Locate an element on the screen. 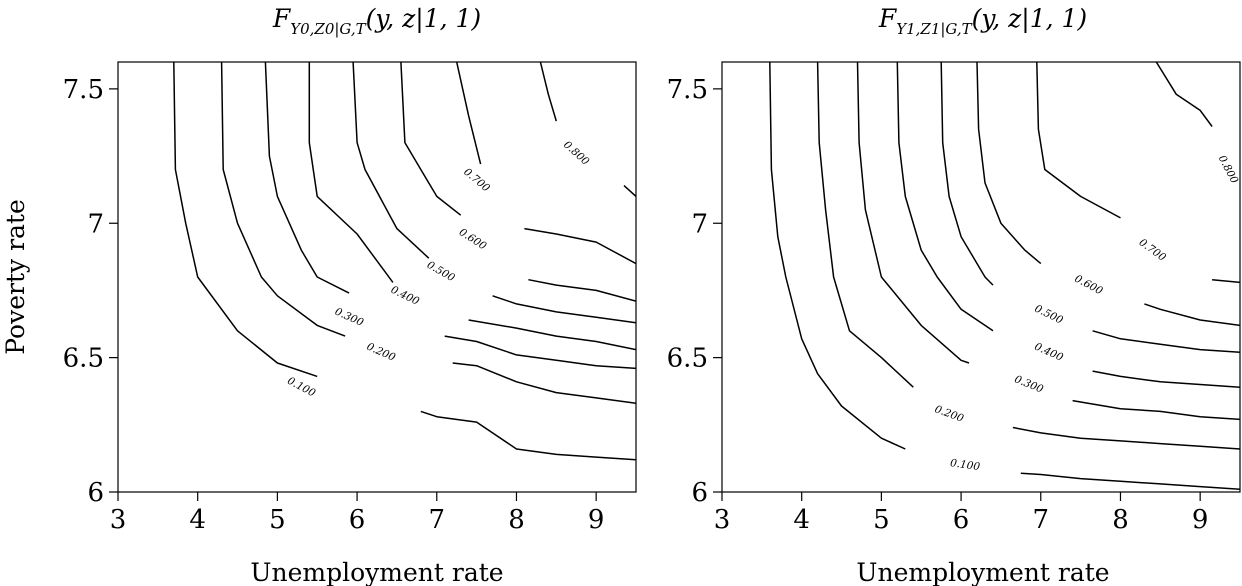 The width and height of the screenshot is (1242, 586). left-x-tick-label: 3 is located at coordinates (118, 520).